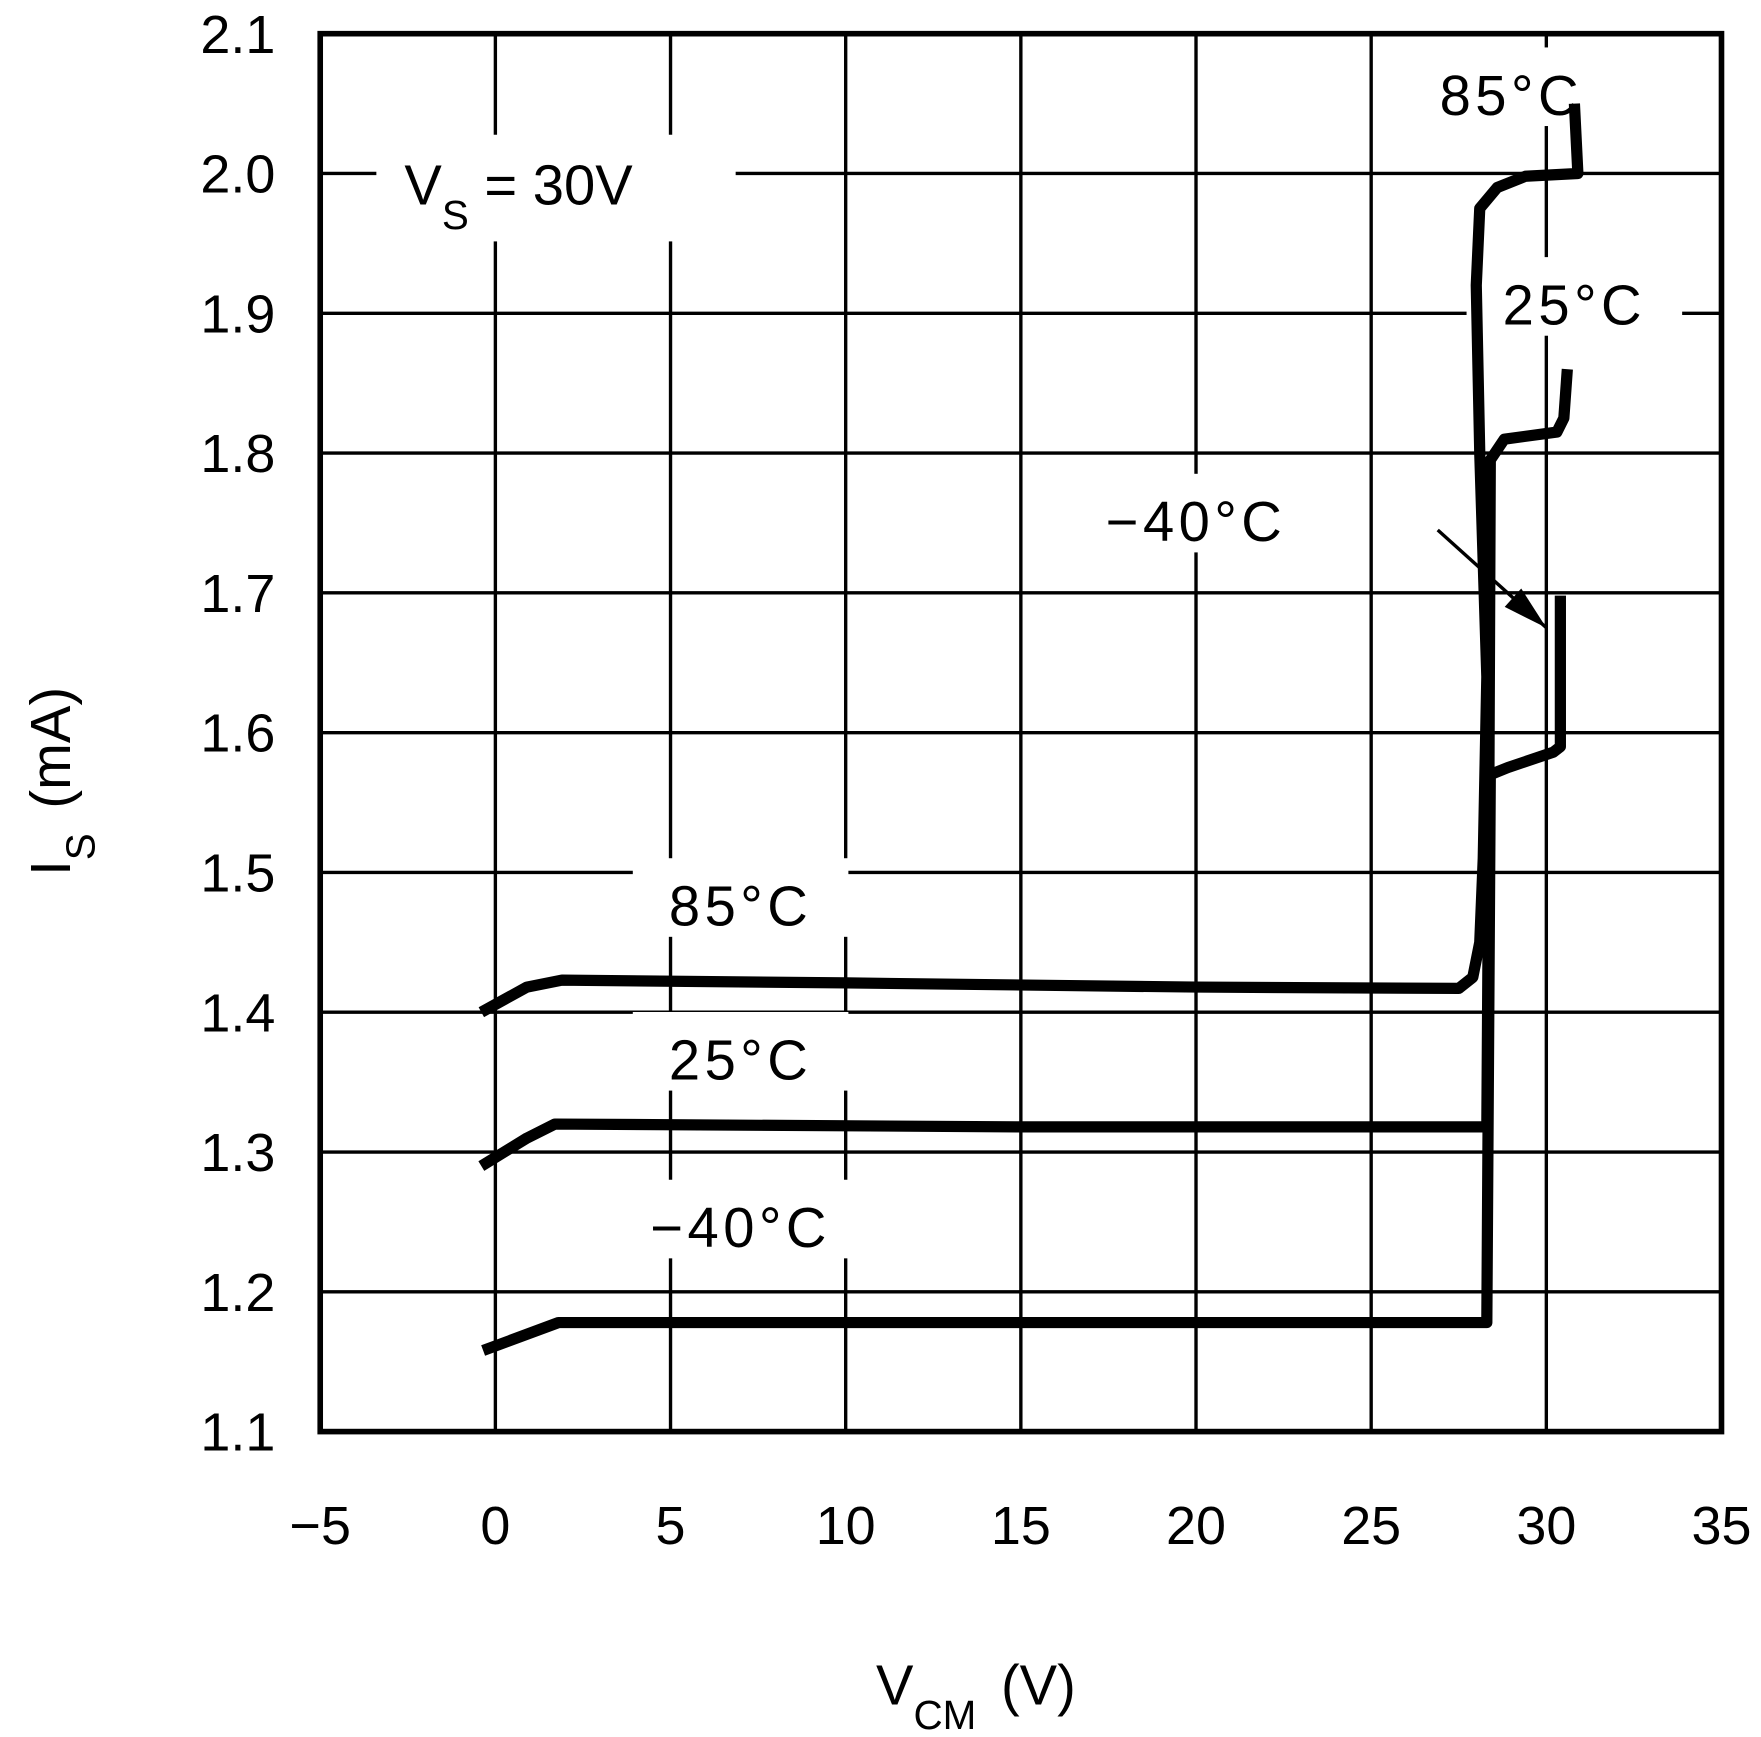 The image size is (1761, 1737). What do you see at coordinates (319, 1526) in the screenshot?
I see `x-tick-label: −5` at bounding box center [319, 1526].